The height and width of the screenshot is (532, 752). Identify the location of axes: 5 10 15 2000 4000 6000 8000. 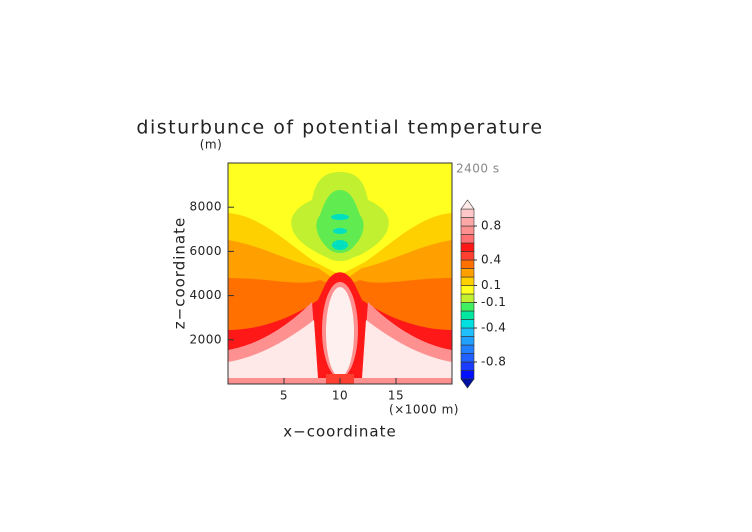
(296, 301).